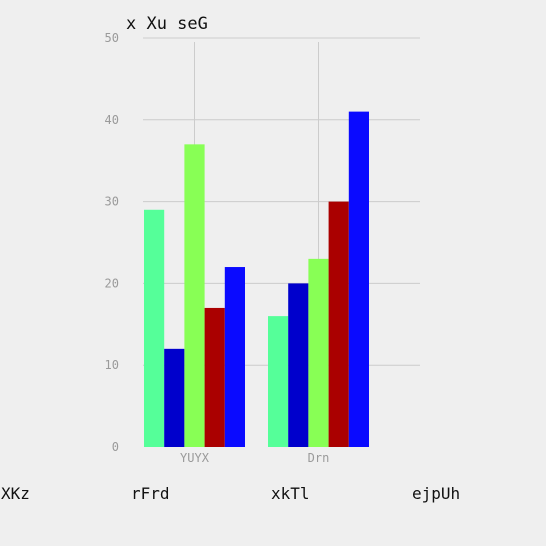 Image resolution: width=546 pixels, height=546 pixels. Describe the element at coordinates (230, 493) in the screenshot. I see `legend: XKz rFrd xkTl ejpUh` at that location.